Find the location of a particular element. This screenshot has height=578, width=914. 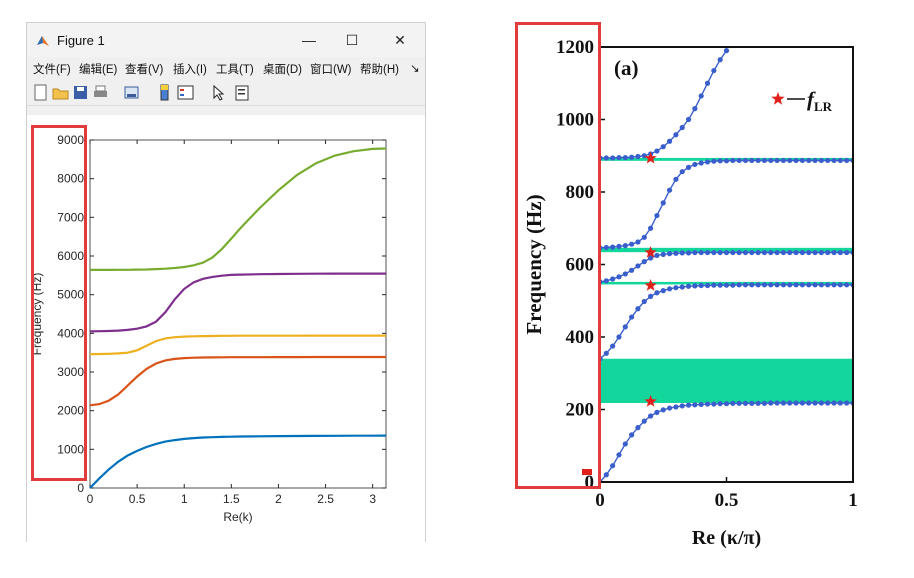

menu-view: 查看(V) is located at coordinates (144, 70).